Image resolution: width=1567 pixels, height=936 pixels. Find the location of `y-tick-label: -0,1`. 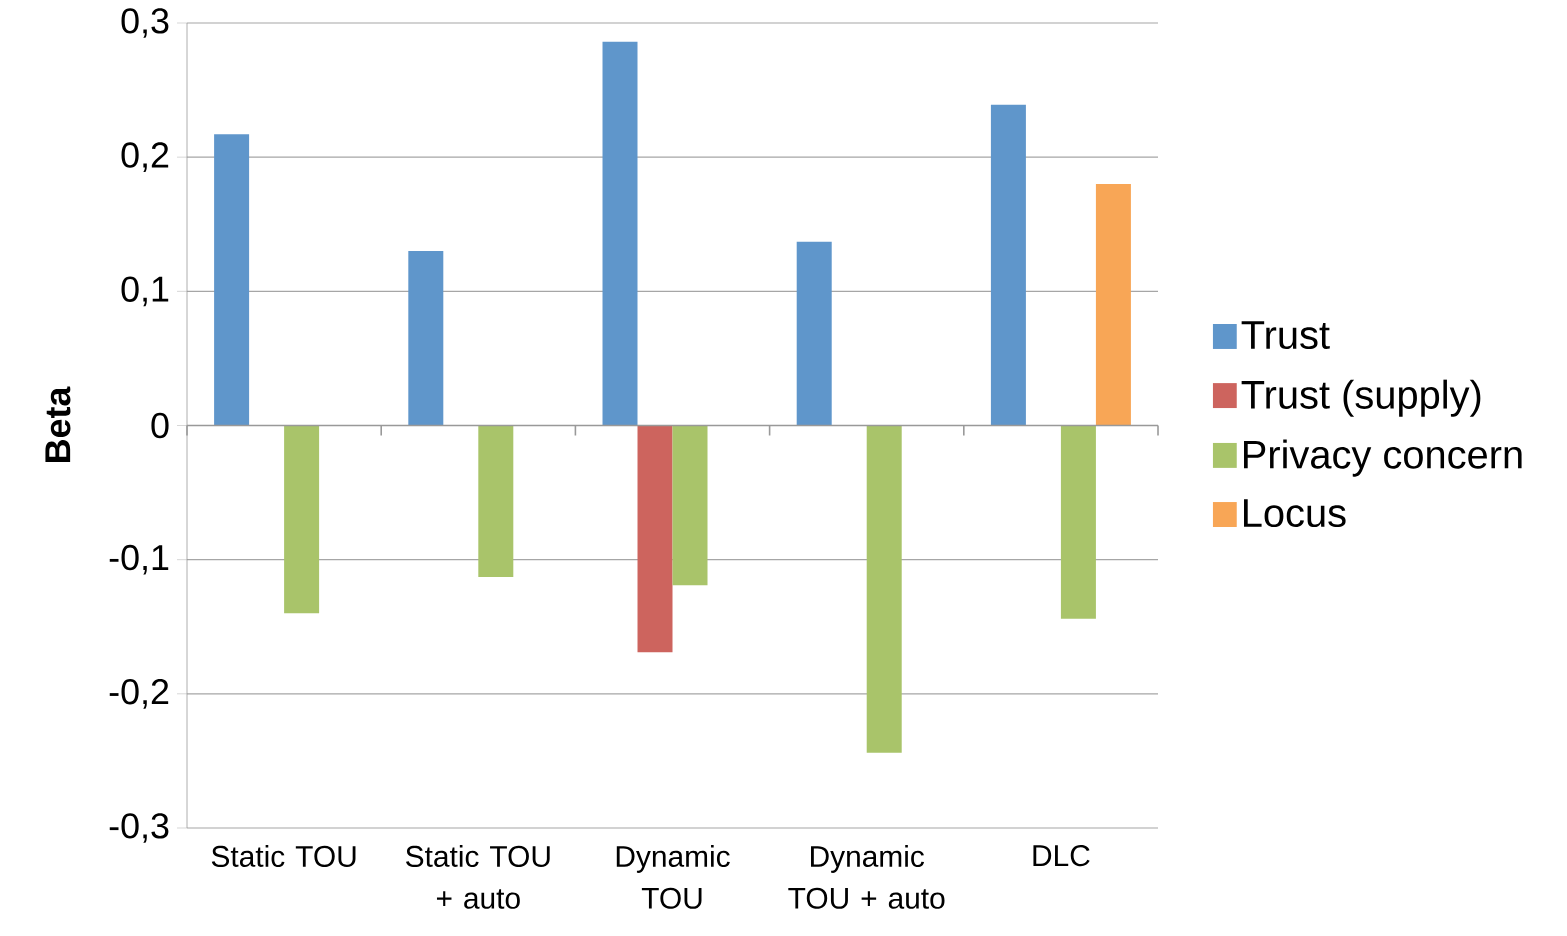

y-tick-label: -0,1 is located at coordinates (139, 559).